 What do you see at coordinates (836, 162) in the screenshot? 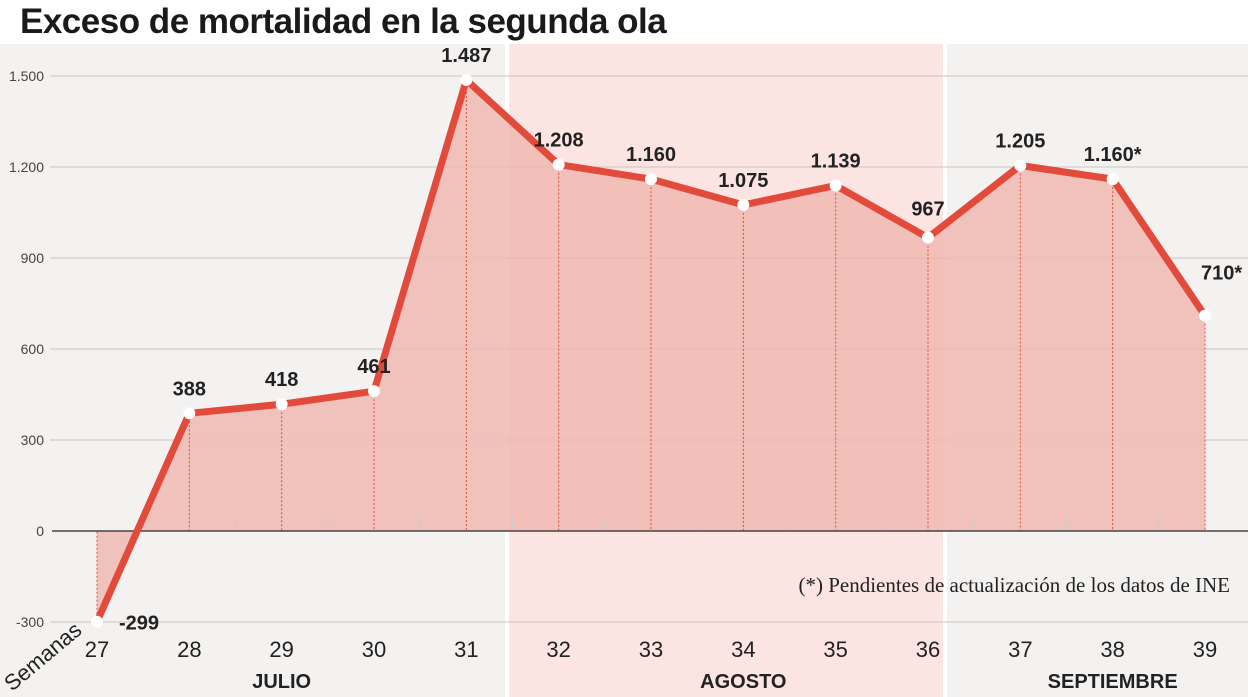
I see `data-label: 1.139` at bounding box center [836, 162].